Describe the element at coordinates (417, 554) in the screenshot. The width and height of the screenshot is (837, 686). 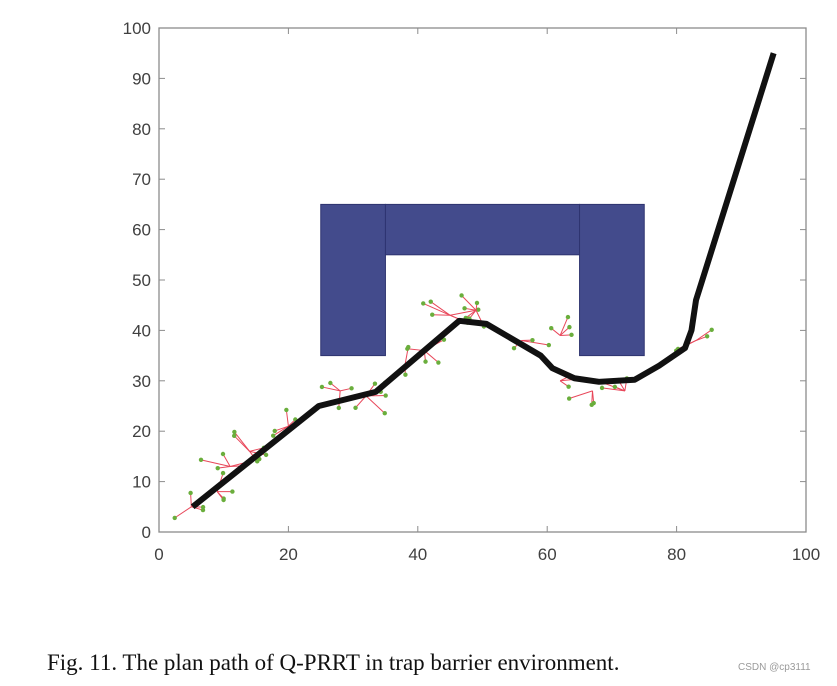
I see `x-tick-label: 40` at that location.